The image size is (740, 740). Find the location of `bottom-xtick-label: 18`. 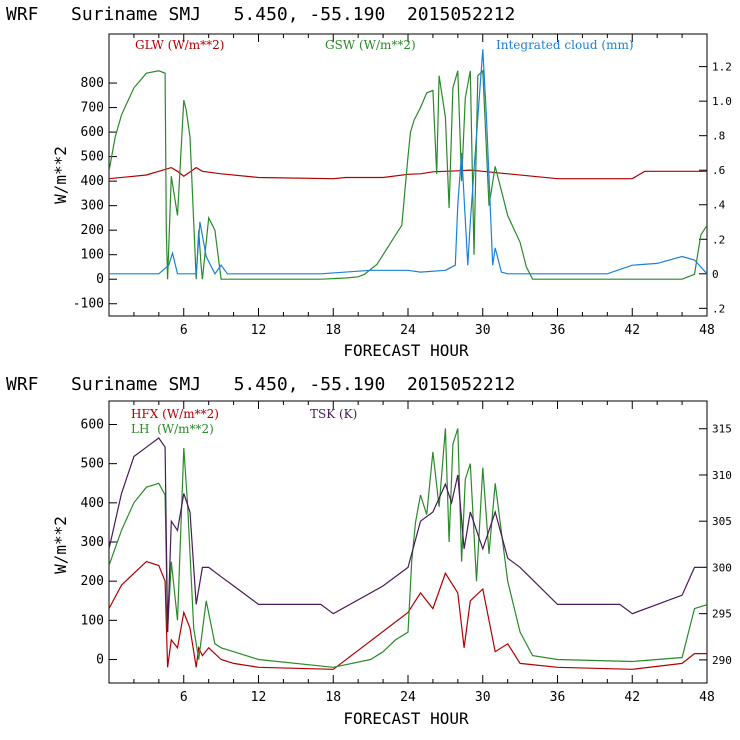

bottom-xtick-label: 18 is located at coordinates (333, 697).